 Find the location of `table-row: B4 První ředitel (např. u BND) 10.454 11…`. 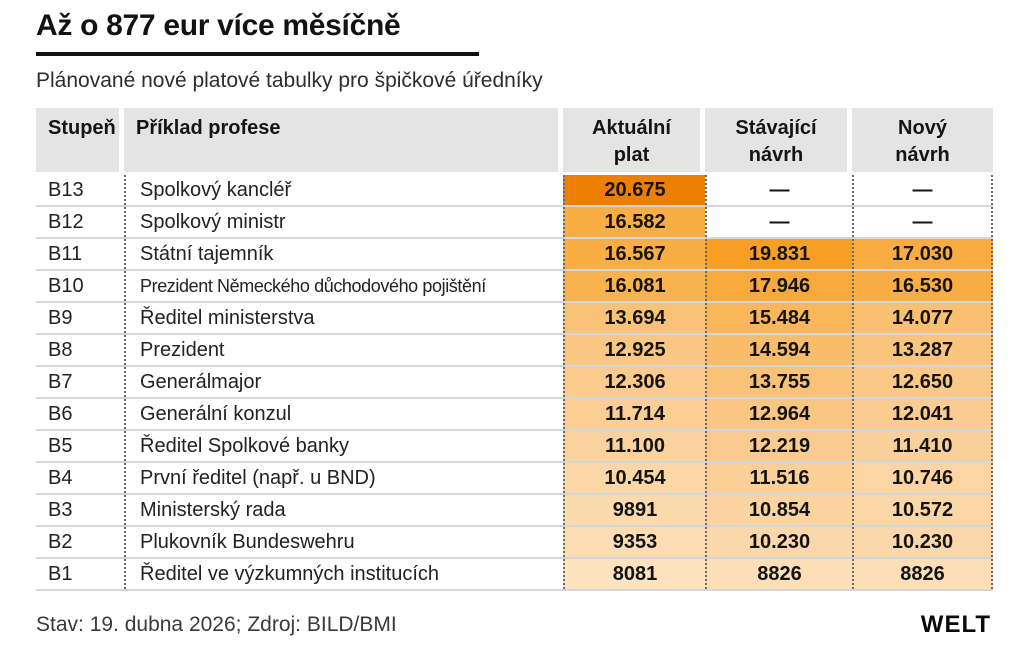

table-row: B4 První ředitel (např. u BND) 10.454 11… is located at coordinates (514, 479).